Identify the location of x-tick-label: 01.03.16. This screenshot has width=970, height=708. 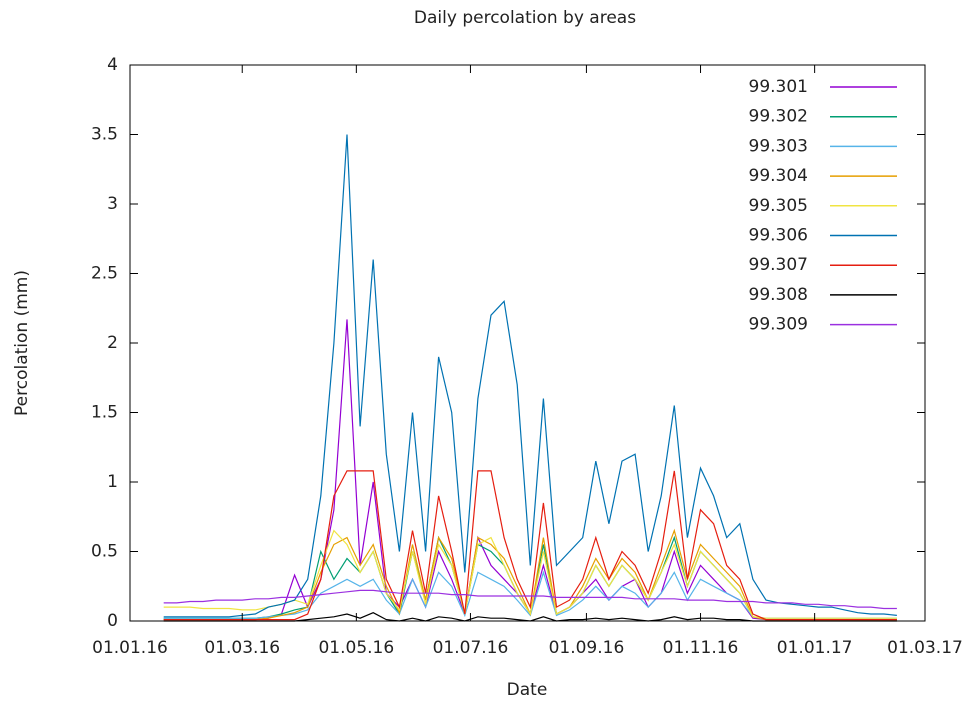
(242, 648).